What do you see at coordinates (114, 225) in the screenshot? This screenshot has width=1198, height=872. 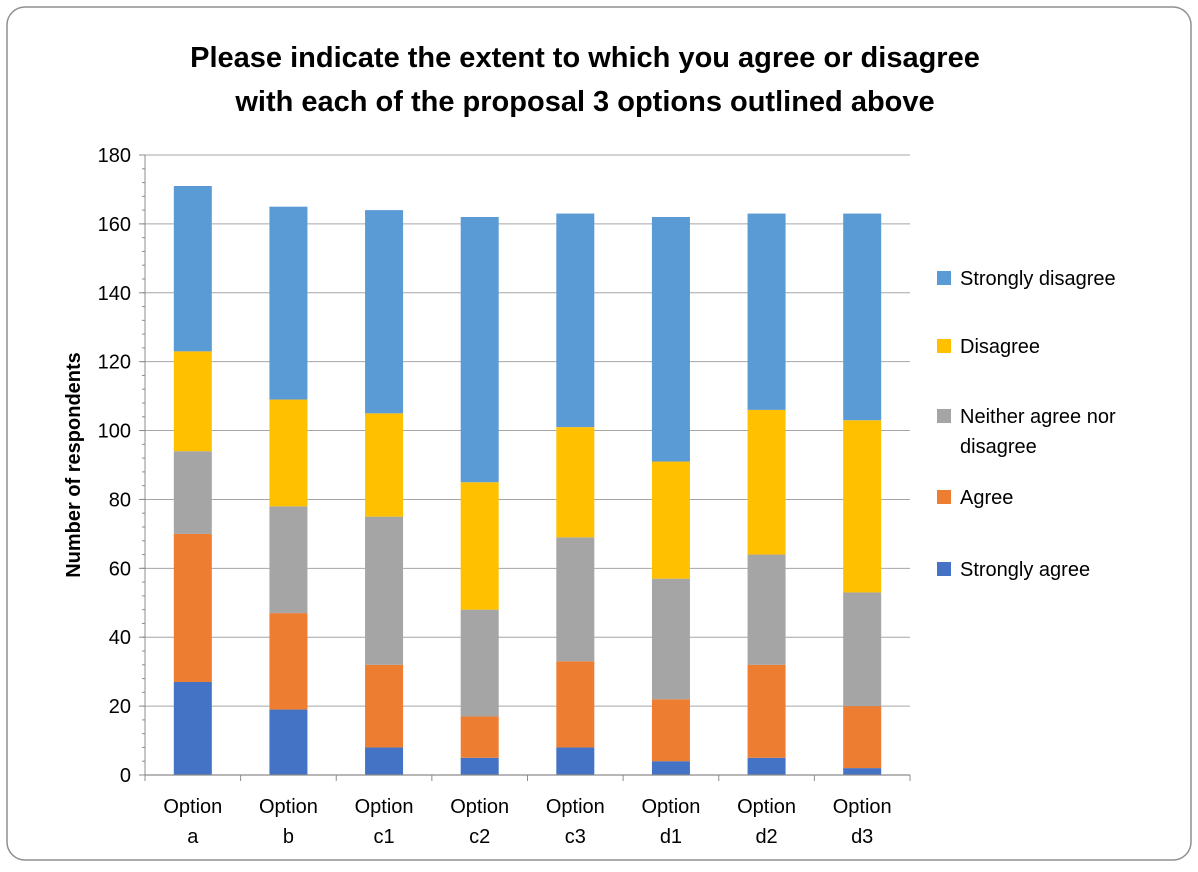 I see `y-tick-label: 160` at bounding box center [114, 225].